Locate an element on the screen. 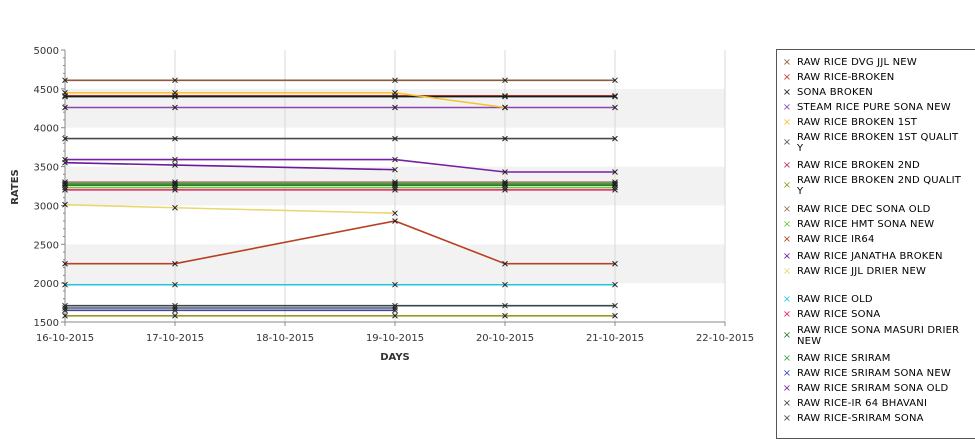 The width and height of the screenshot is (975, 439). y-tick-label: 5000 is located at coordinates (46, 51).